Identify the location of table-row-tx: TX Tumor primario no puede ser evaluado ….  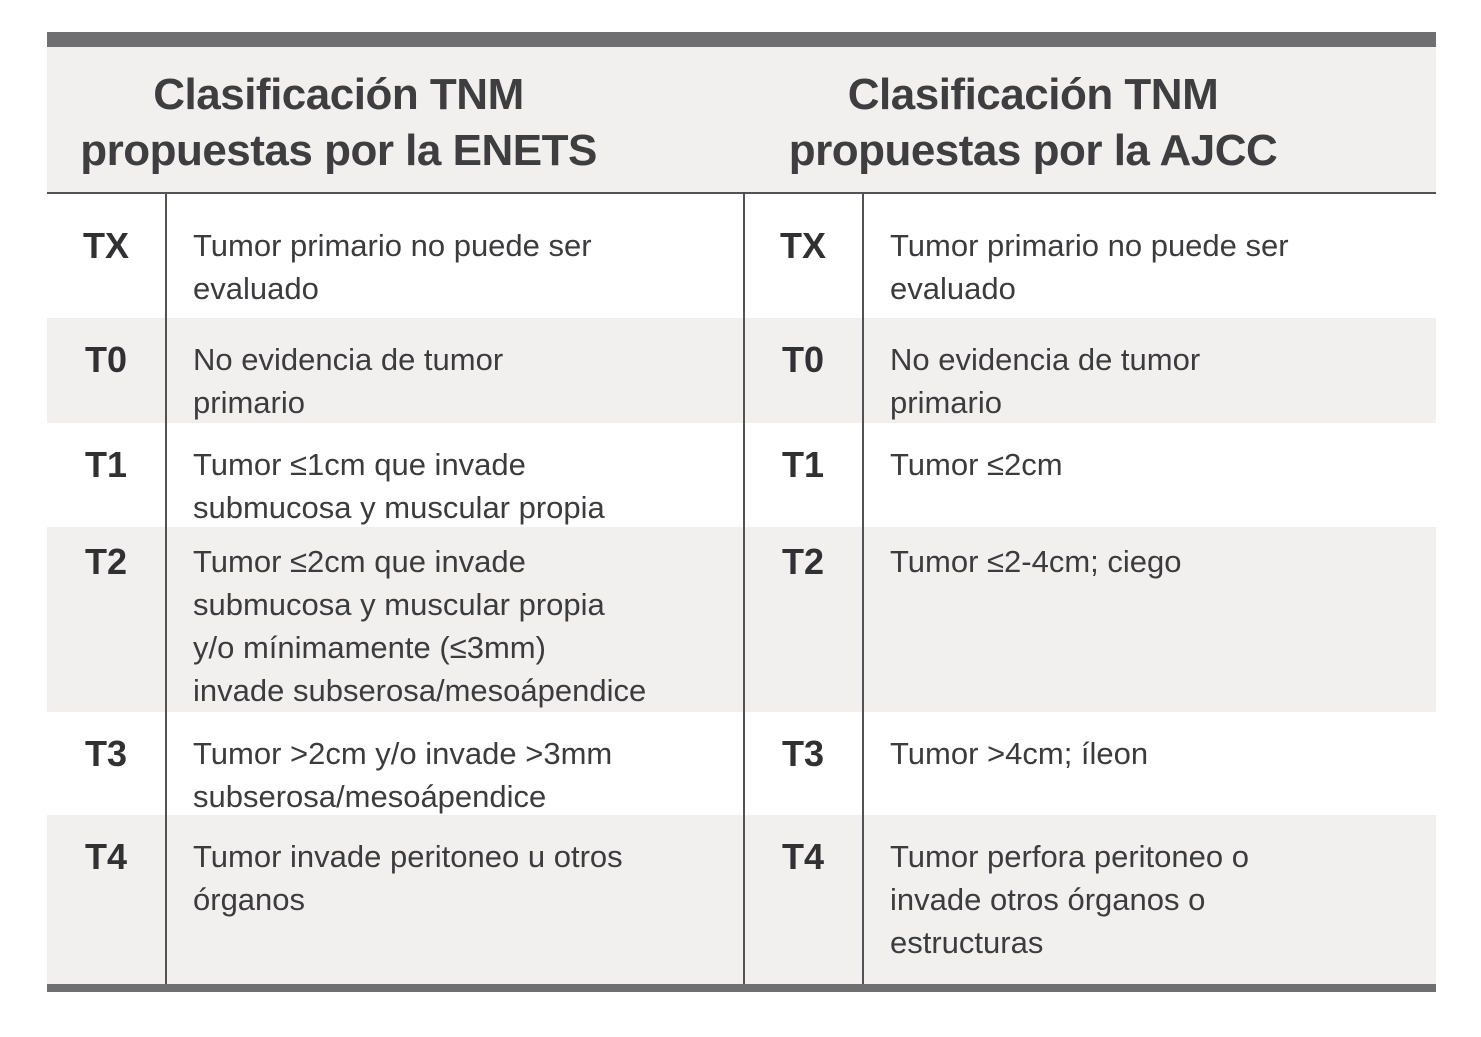
(741, 256).